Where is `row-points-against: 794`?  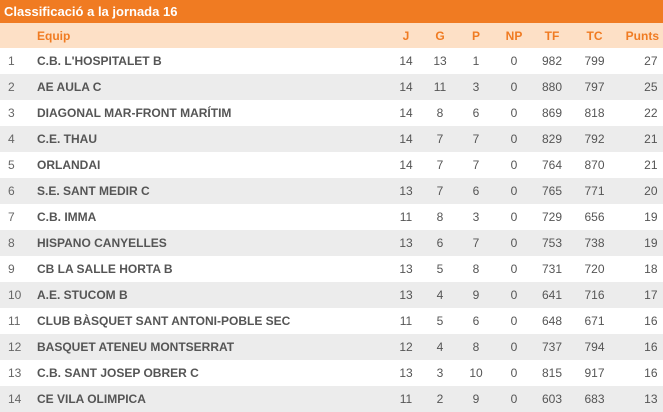
row-points-against: 794 is located at coordinates (594, 347).